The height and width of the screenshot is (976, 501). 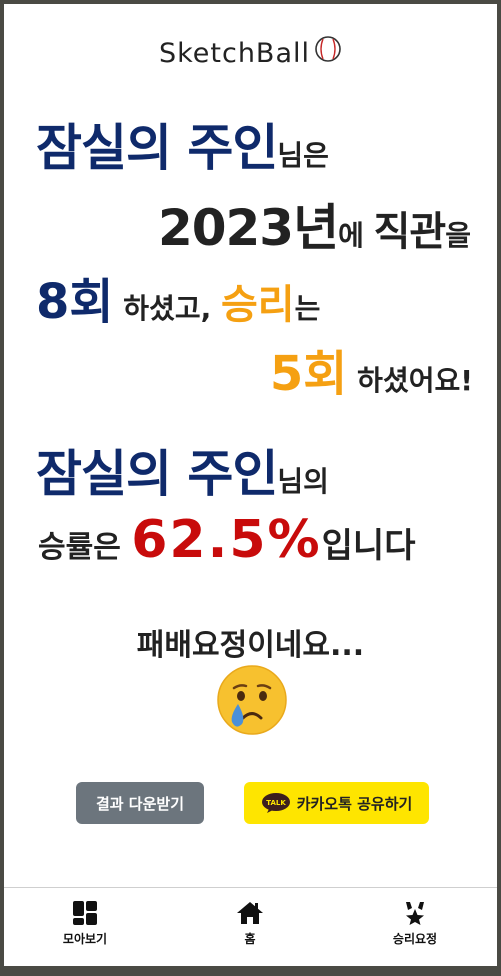 I want to click on nav-victory-fairy: 승리요정, so click(x=415, y=923).